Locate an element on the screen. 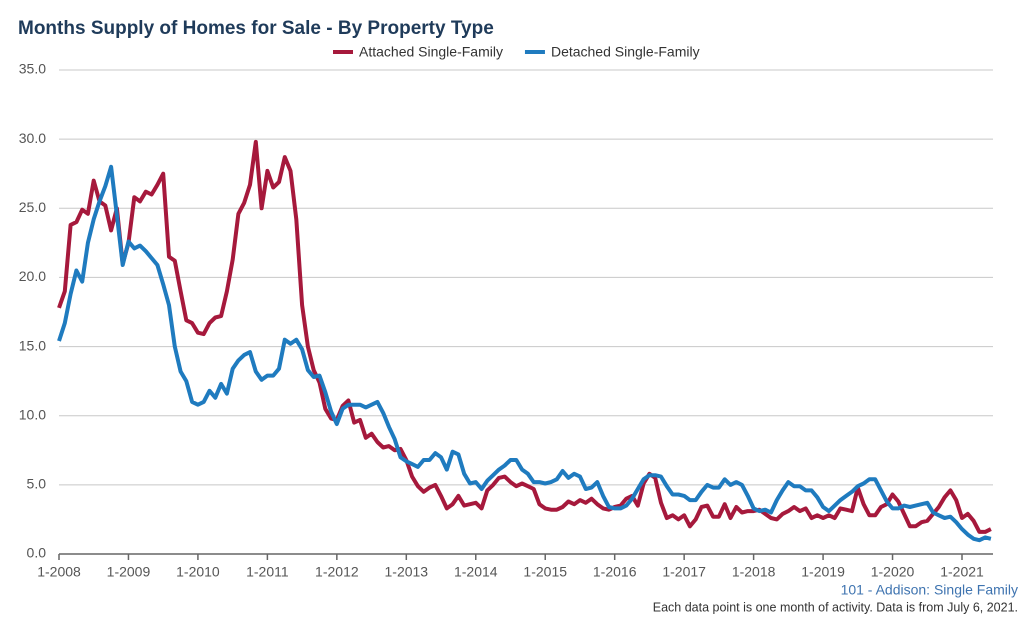 The height and width of the screenshot is (623, 1033). x-tick-label: 1-2012 is located at coordinates (337, 572).